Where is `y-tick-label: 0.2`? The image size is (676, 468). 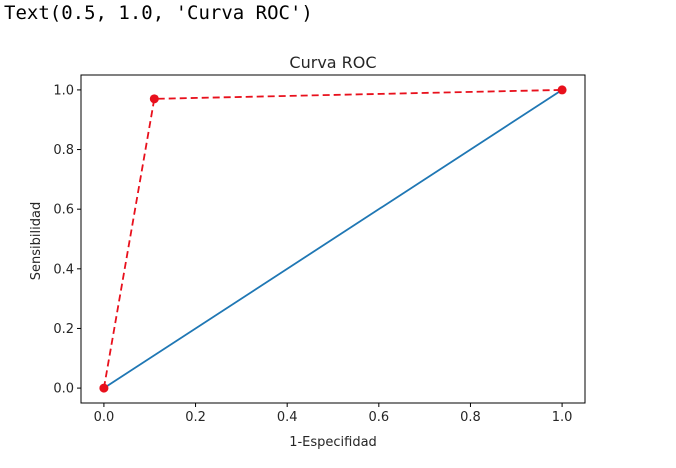 y-tick-label: 0.2 is located at coordinates (63, 329).